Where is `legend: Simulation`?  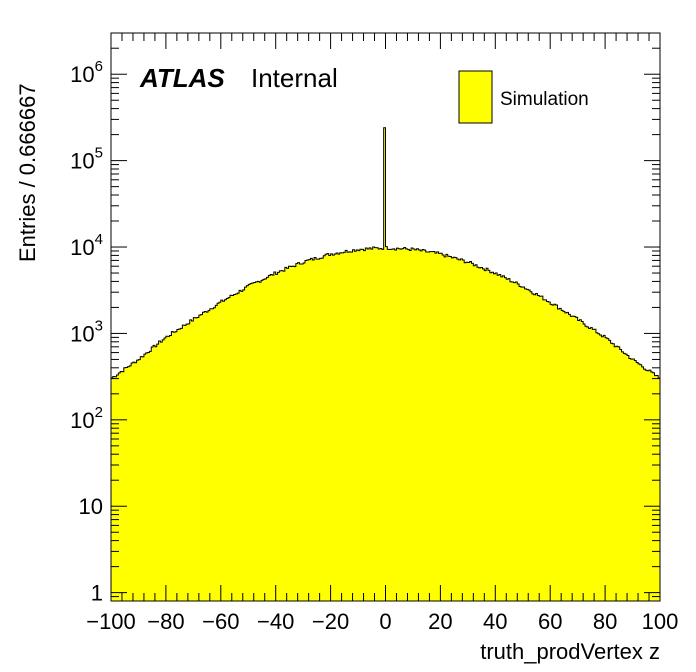 legend: Simulation is located at coordinates (523, 97).